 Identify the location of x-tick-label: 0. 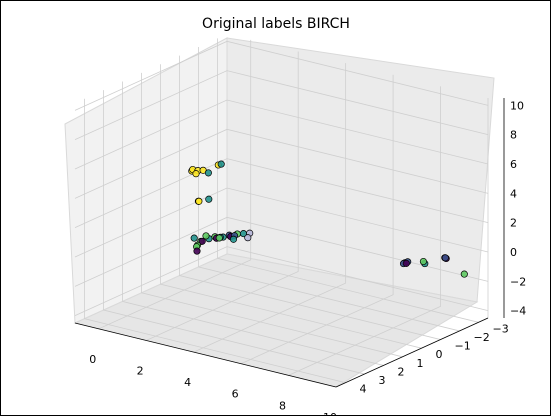
(92, 359).